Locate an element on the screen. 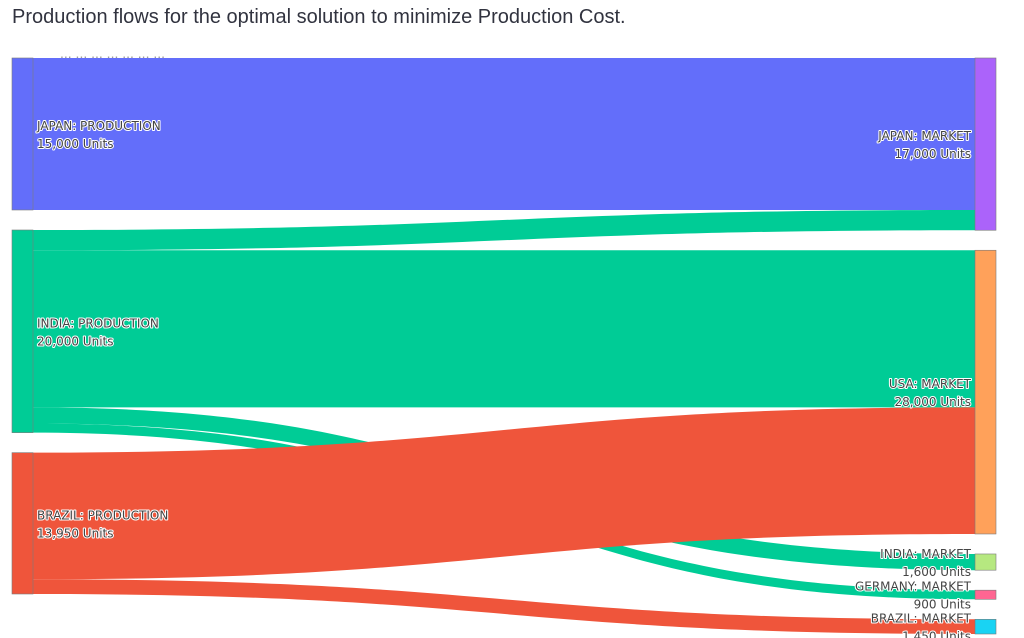  node-japan_prod is located at coordinates (22, 134).